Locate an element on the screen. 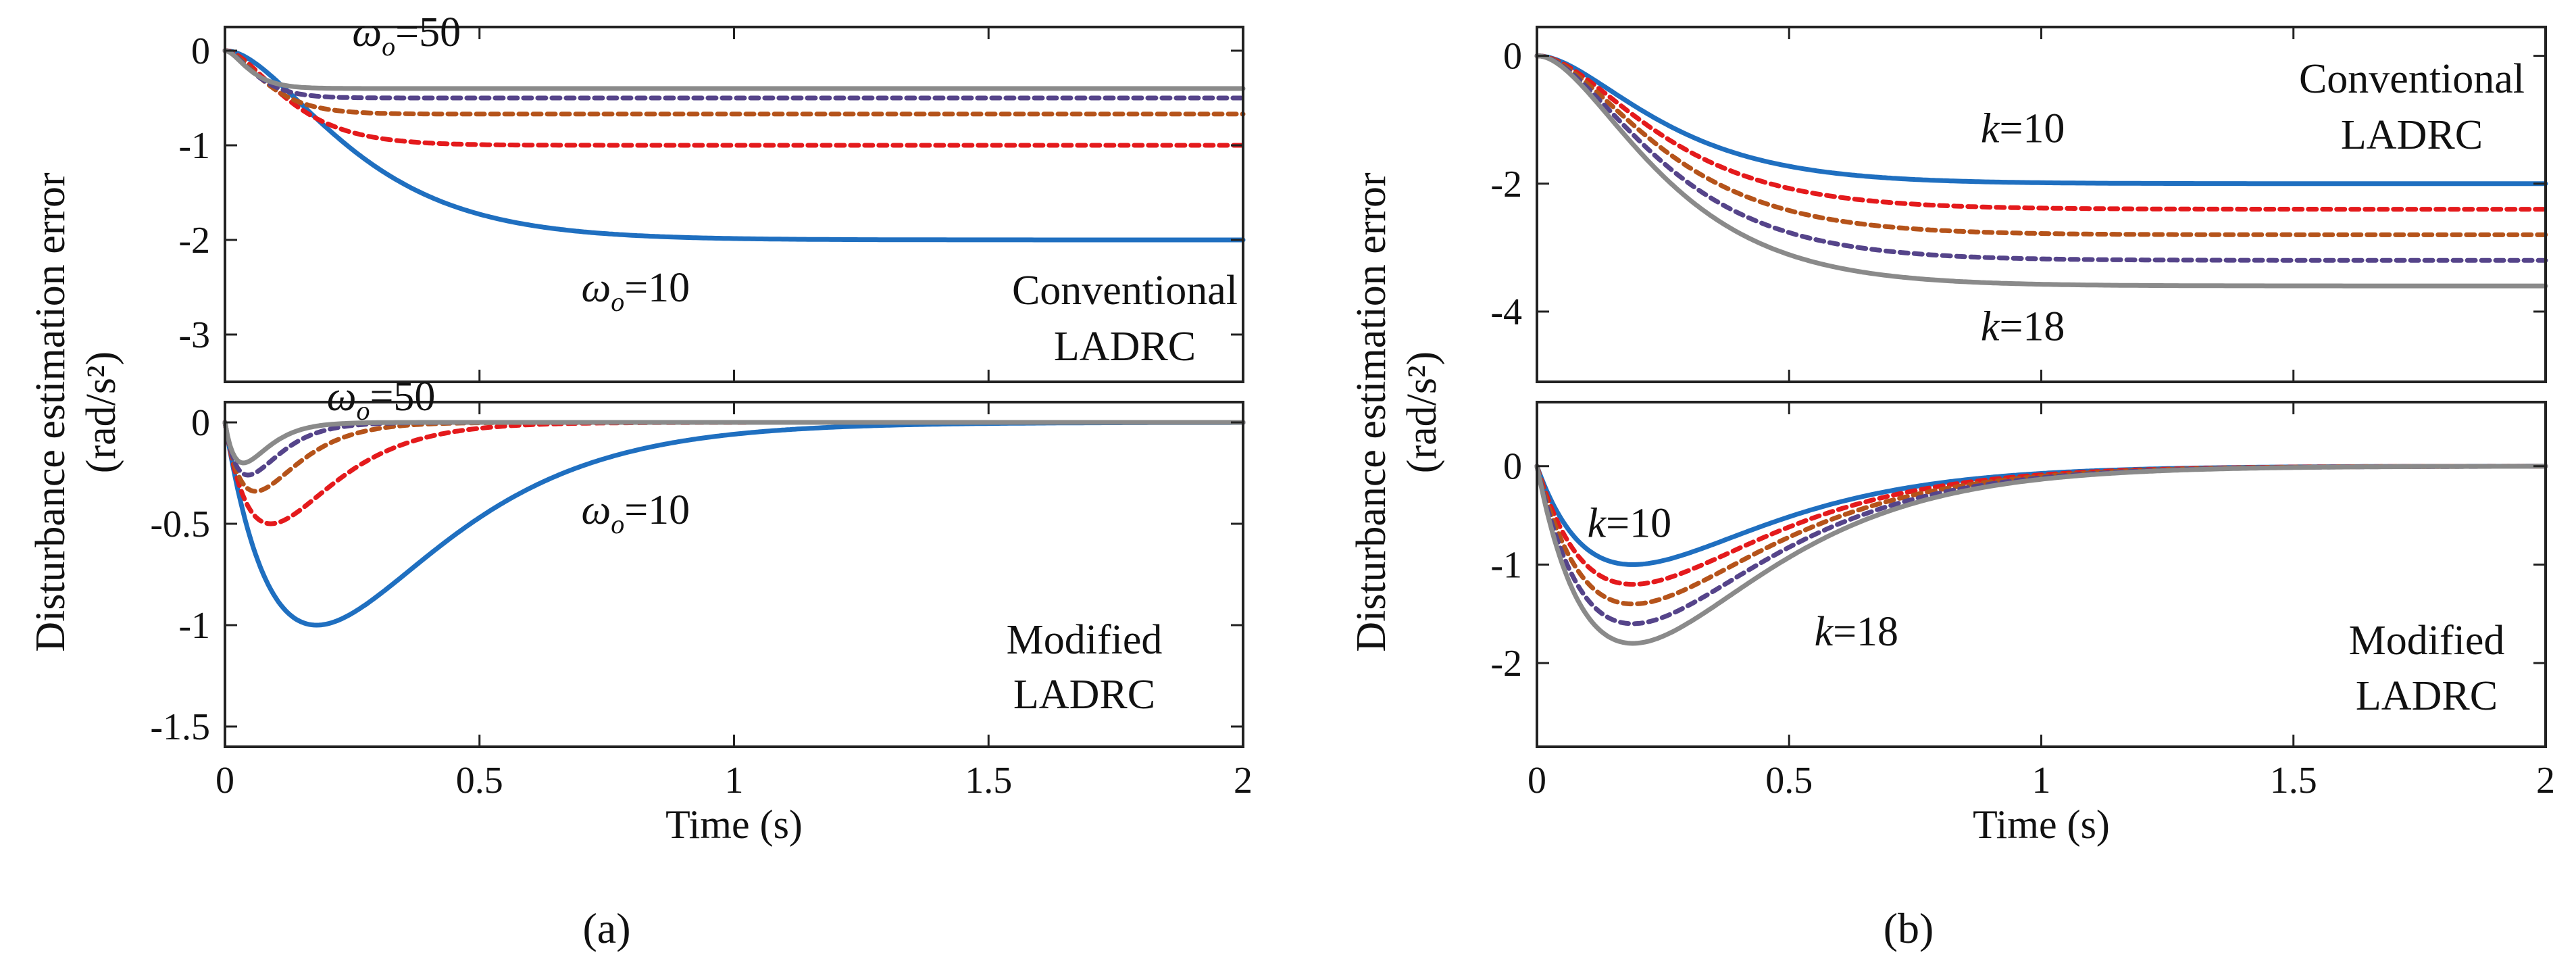 The height and width of the screenshot is (959, 2576). ytick-label-b-top-0: 0 is located at coordinates (1512, 57).